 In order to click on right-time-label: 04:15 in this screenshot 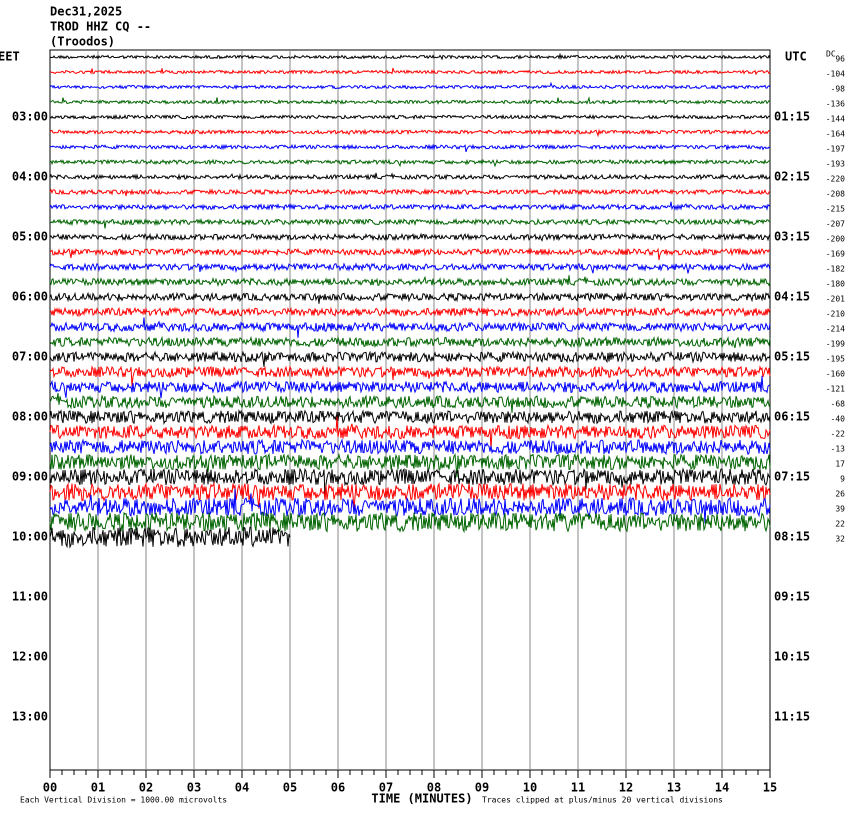, I will do `click(792, 297)`.